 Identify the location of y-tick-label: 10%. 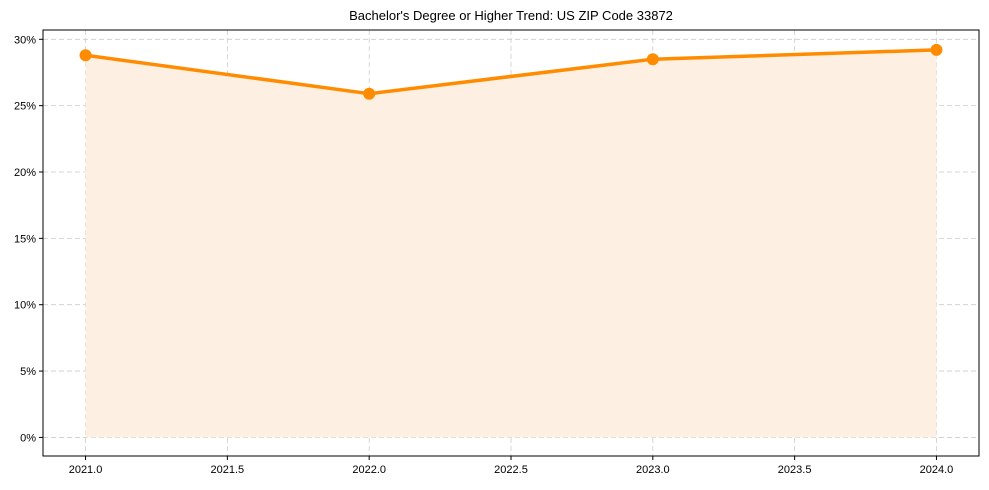
(25, 306).